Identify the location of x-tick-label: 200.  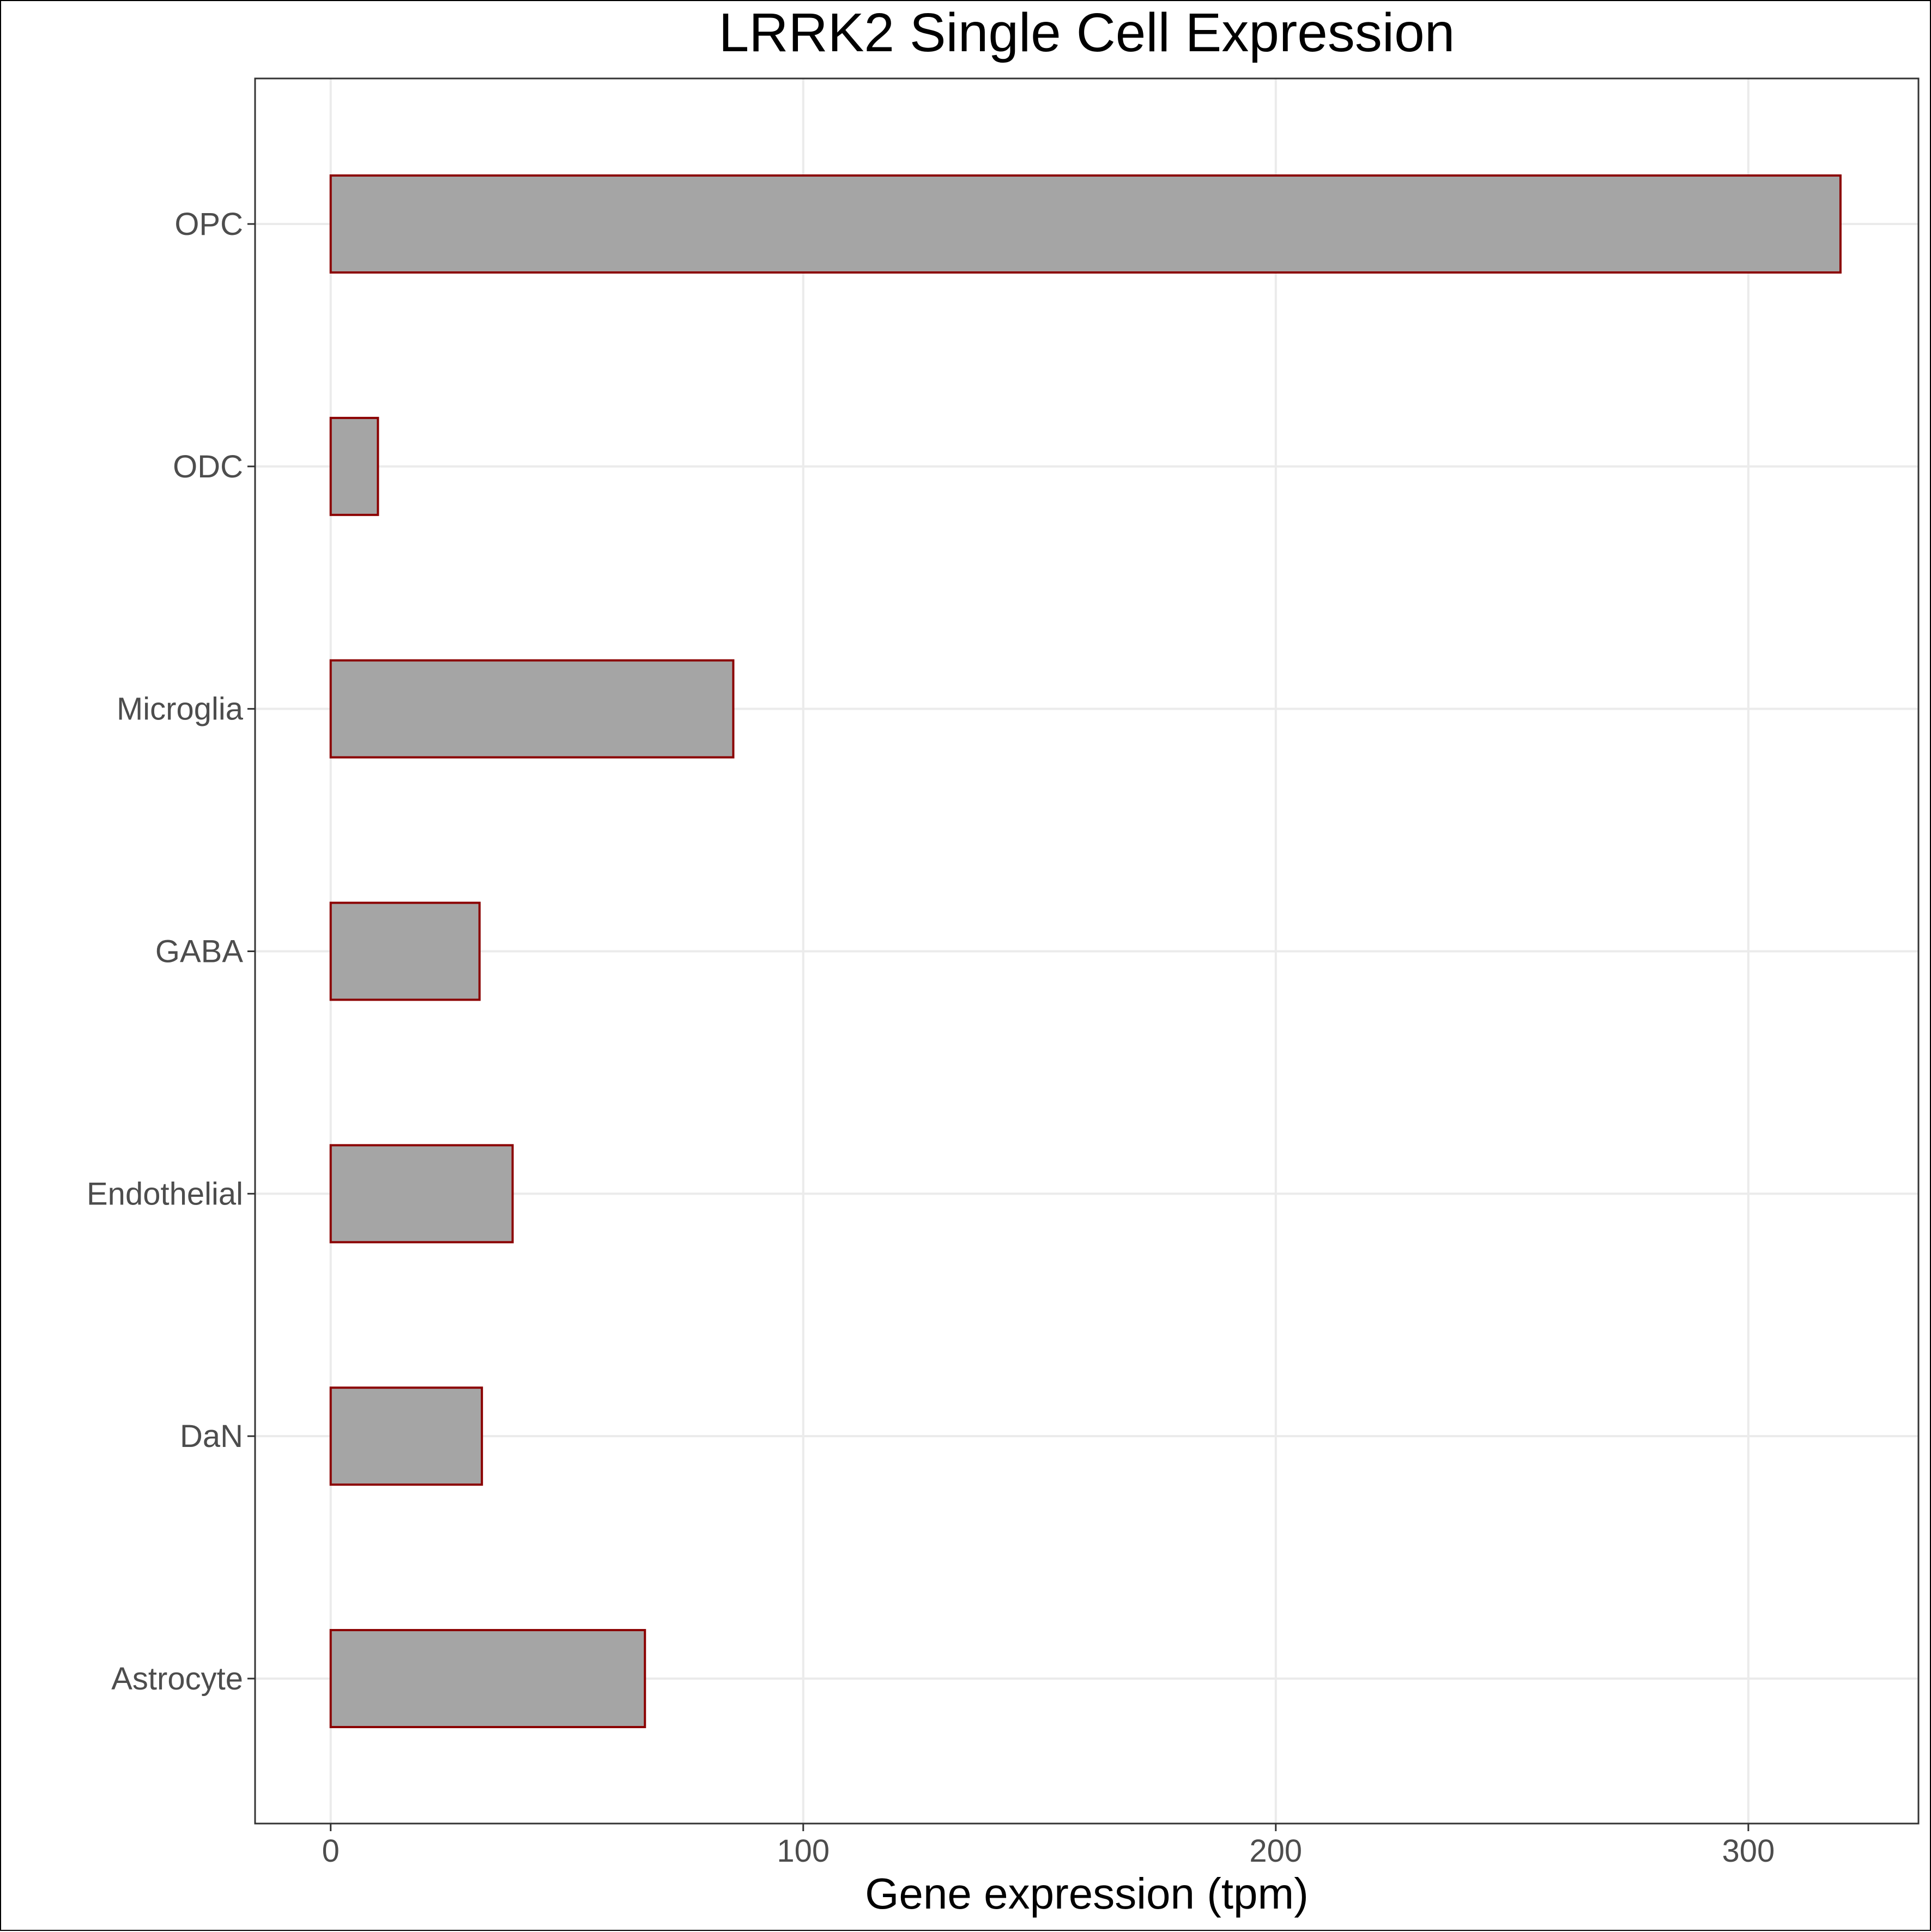
(1275, 1851).